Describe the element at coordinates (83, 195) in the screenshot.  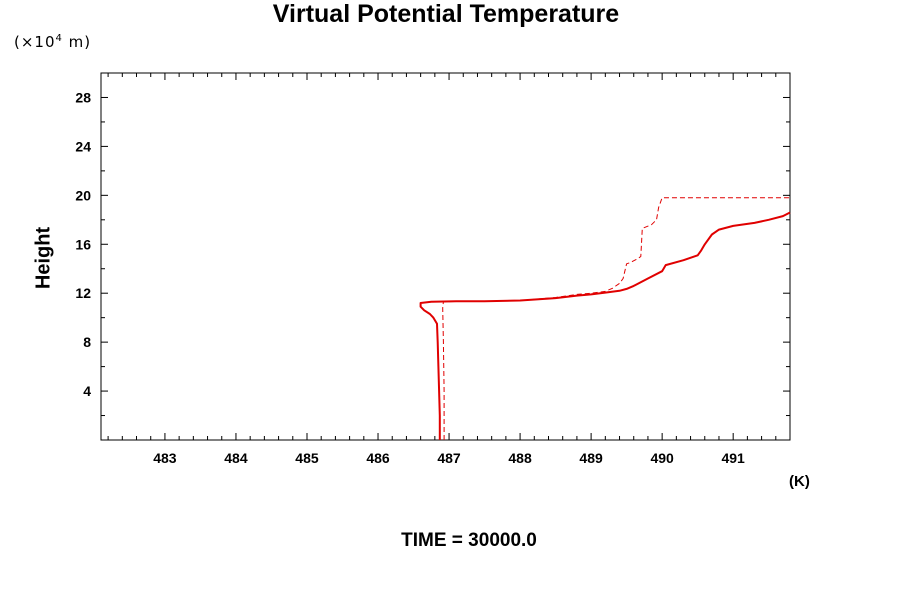
I see `y-tick-label: 20` at that location.